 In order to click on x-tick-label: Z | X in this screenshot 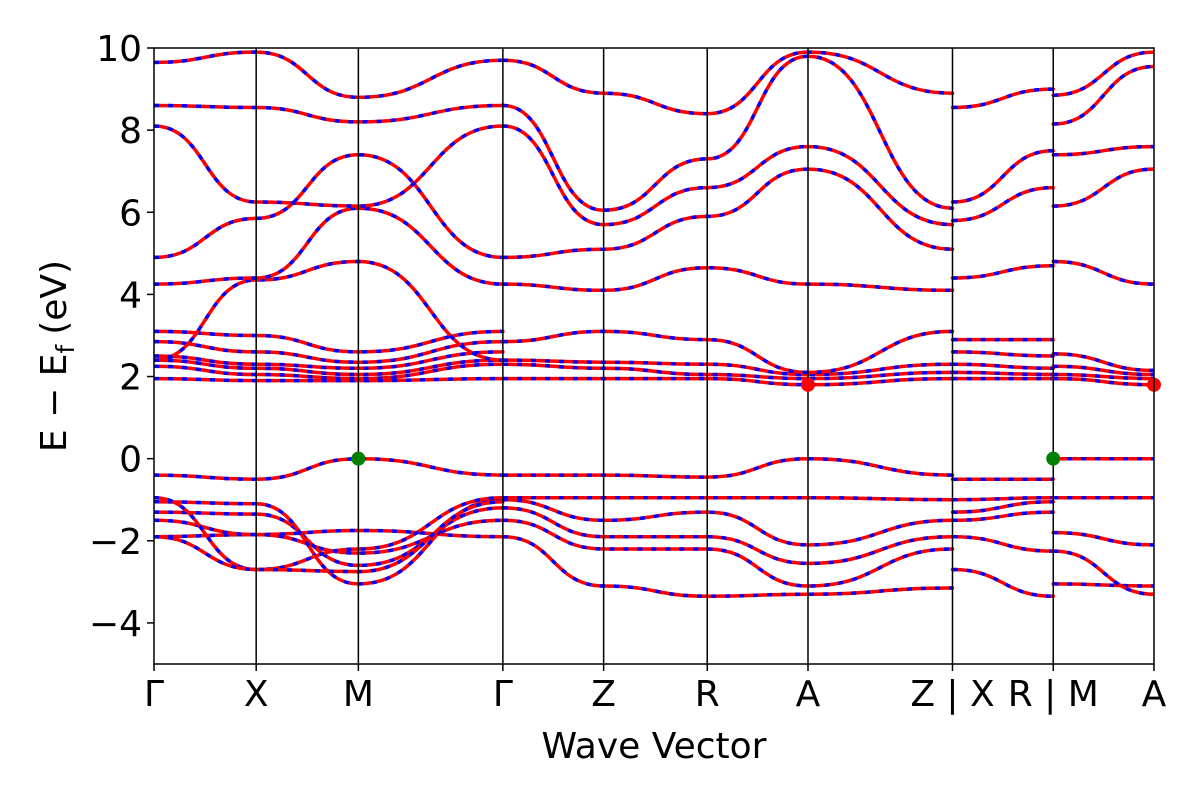, I will do `click(952, 694)`.